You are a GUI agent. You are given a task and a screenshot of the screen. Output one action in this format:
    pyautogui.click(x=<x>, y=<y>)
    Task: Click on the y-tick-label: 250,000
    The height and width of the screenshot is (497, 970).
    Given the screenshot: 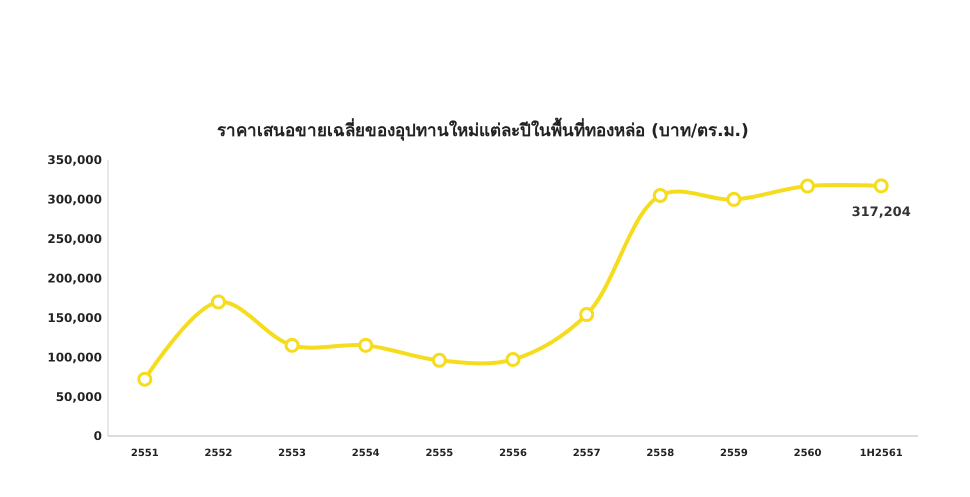 What is the action you would take?
    pyautogui.click(x=74, y=239)
    